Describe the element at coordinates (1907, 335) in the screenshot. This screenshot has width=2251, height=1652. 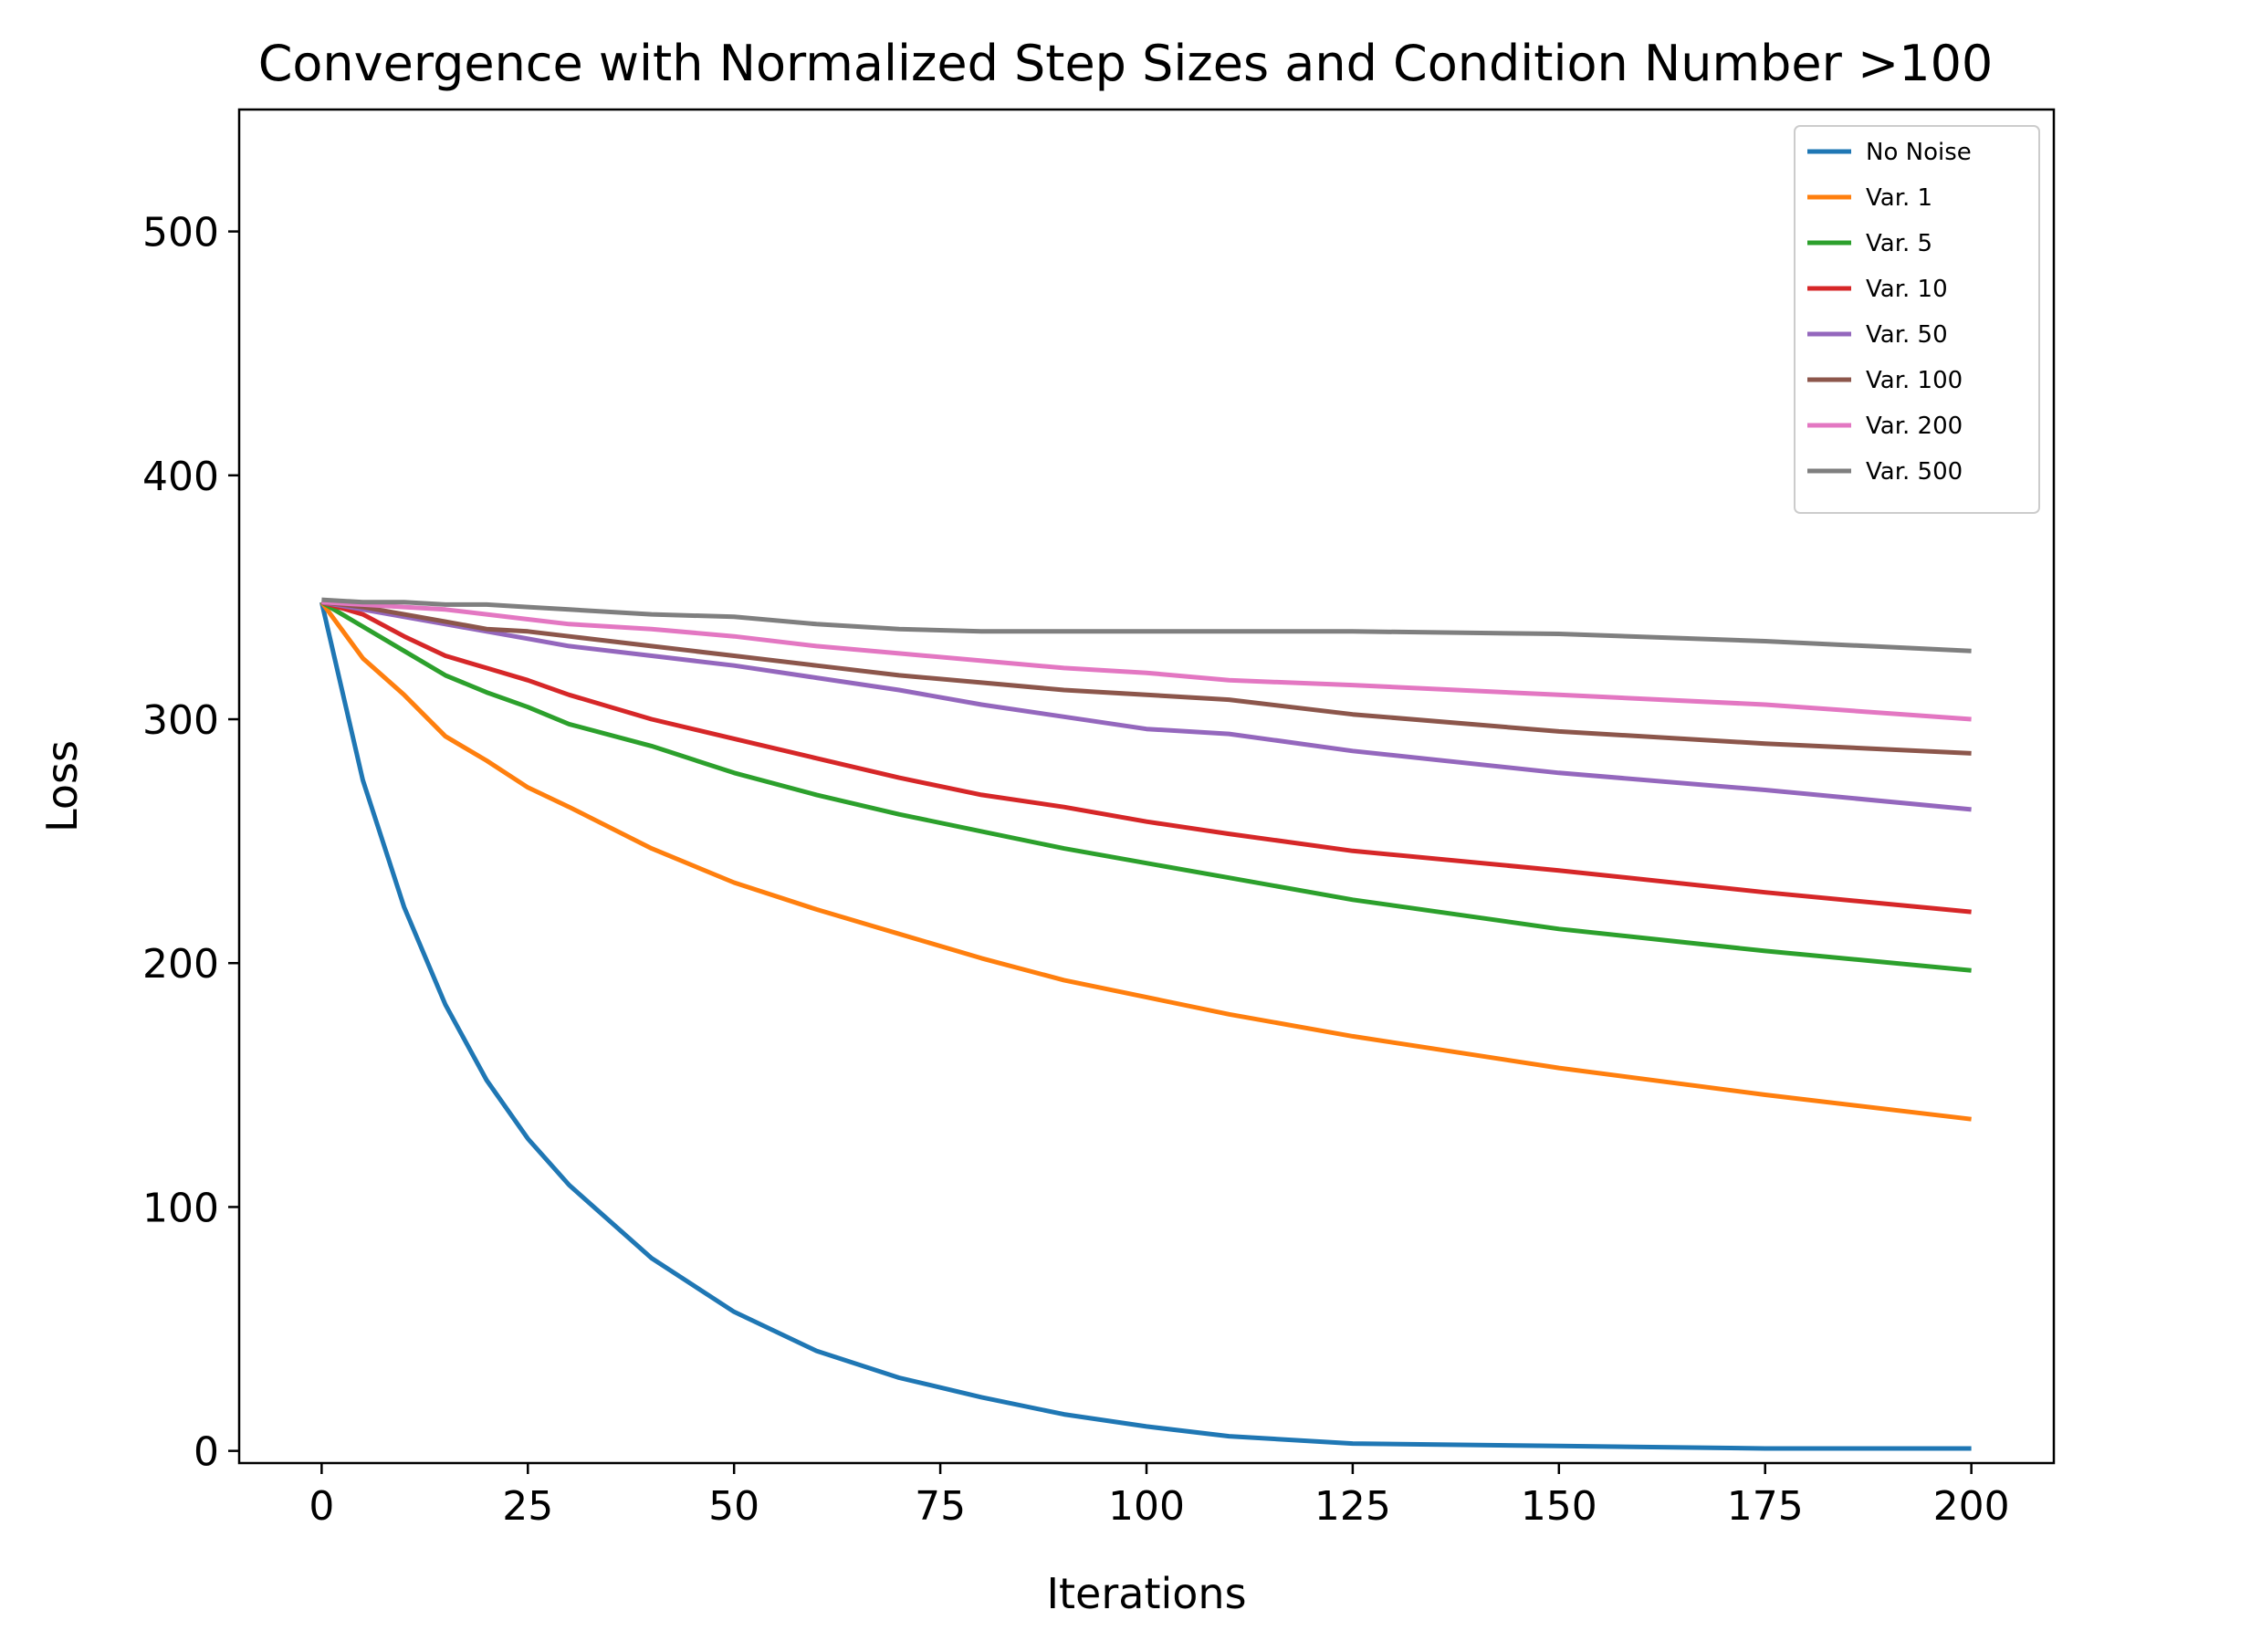
I see `legend-label: Var. 50` at that location.